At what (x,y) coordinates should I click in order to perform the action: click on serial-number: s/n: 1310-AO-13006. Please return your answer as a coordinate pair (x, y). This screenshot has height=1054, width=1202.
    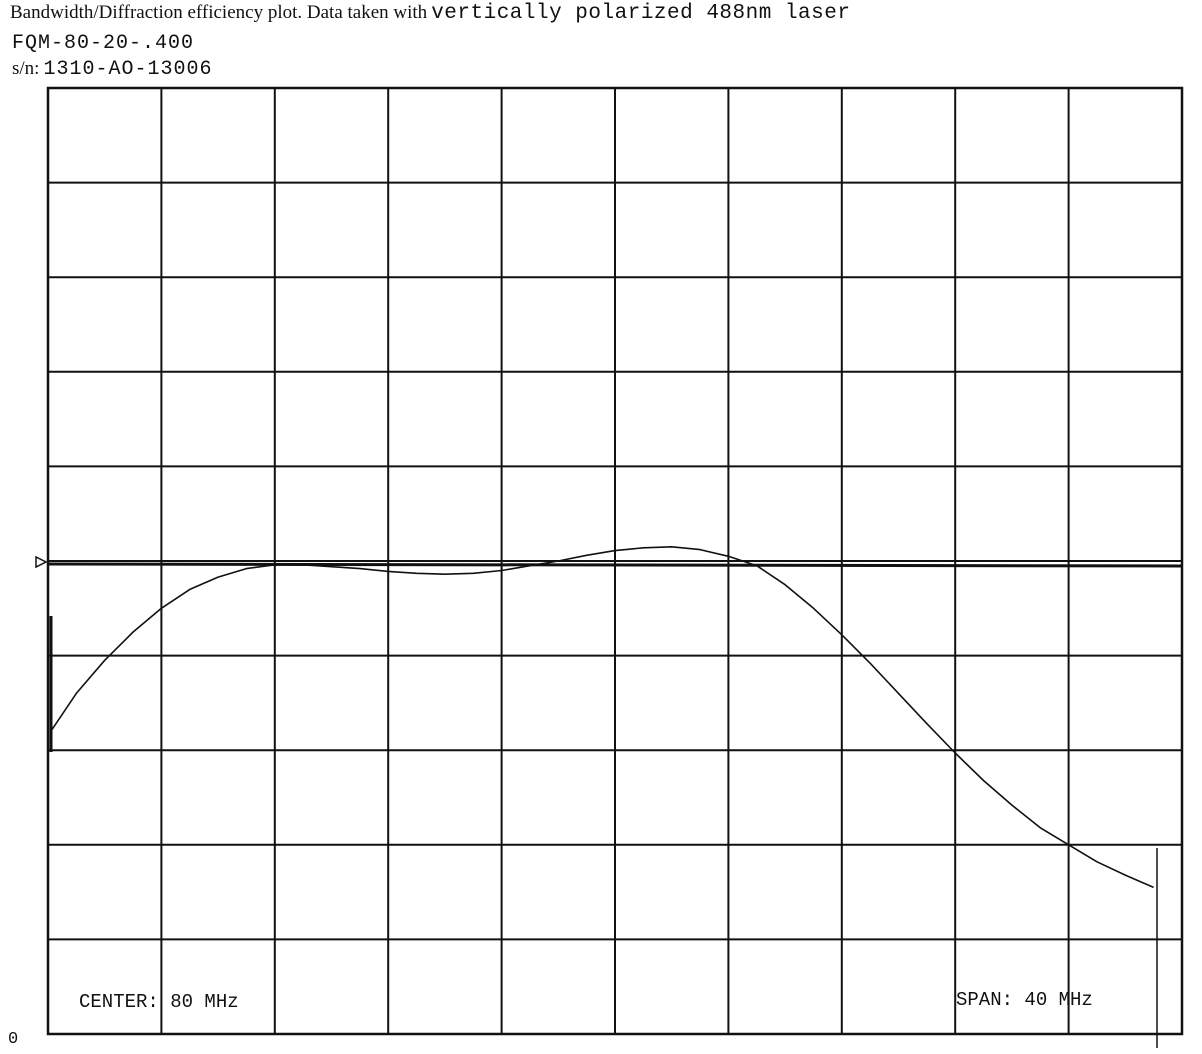
    Looking at the image, I should click on (112, 69).